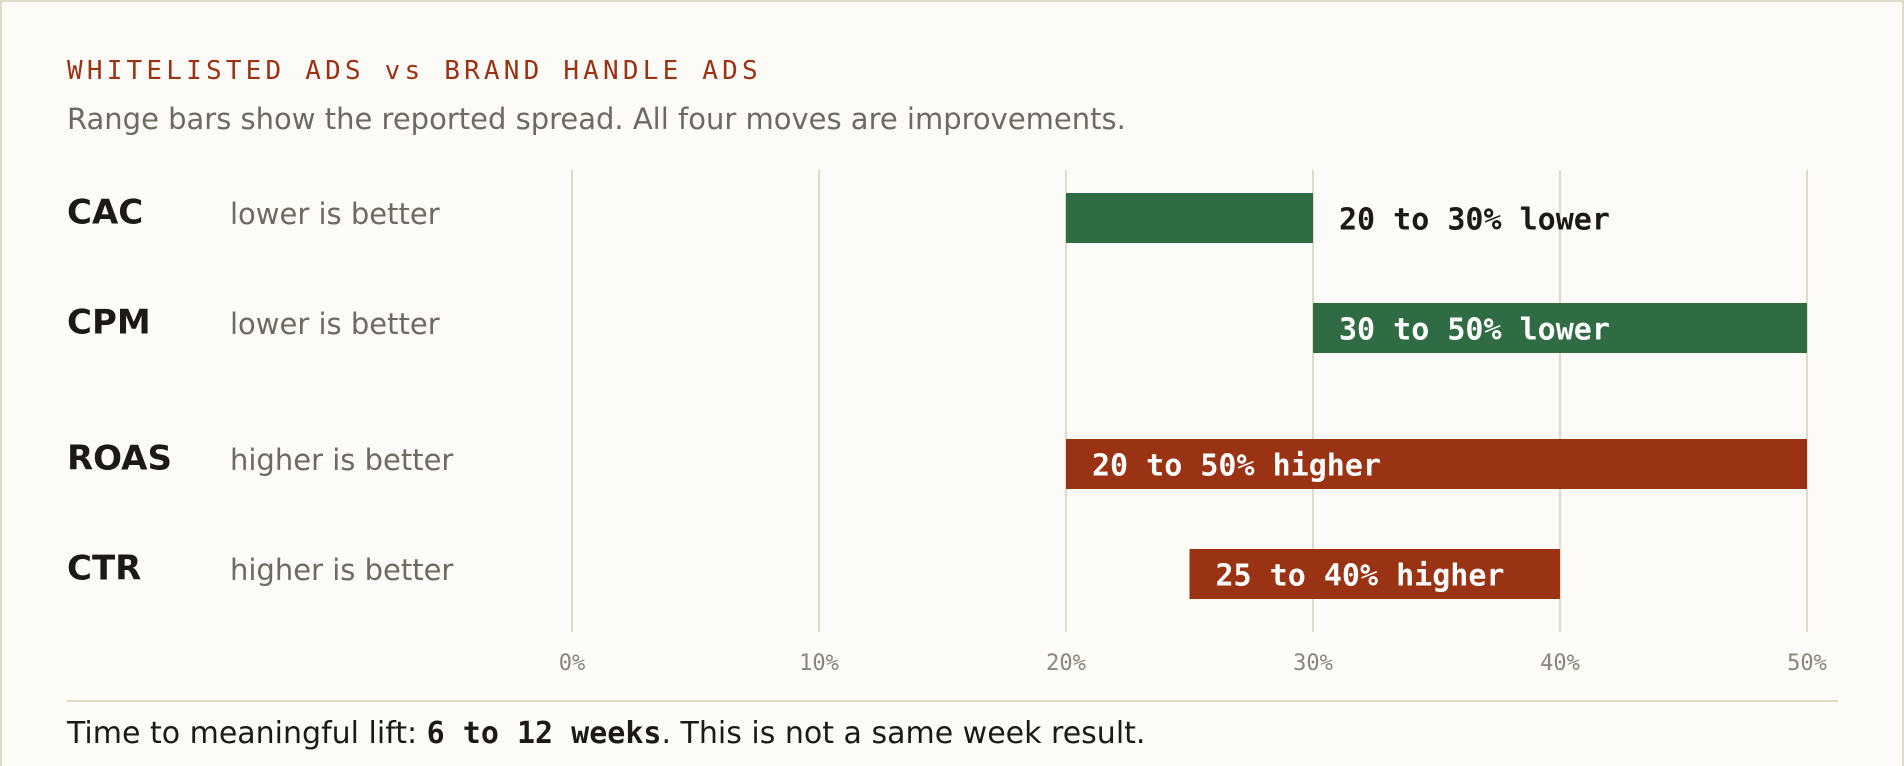  What do you see at coordinates (903, 733) in the screenshot?
I see `footer-suffix: . This is not a same week result.` at bounding box center [903, 733].